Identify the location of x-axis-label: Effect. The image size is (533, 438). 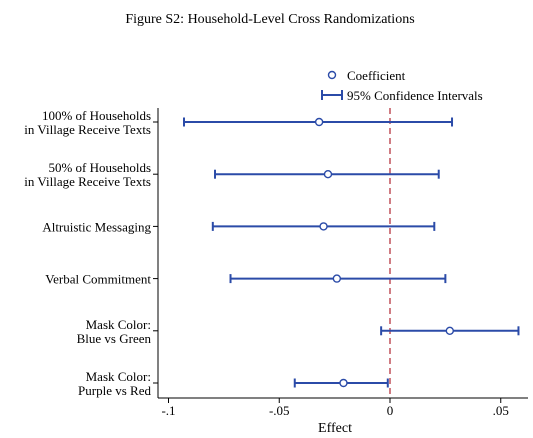
(335, 428).